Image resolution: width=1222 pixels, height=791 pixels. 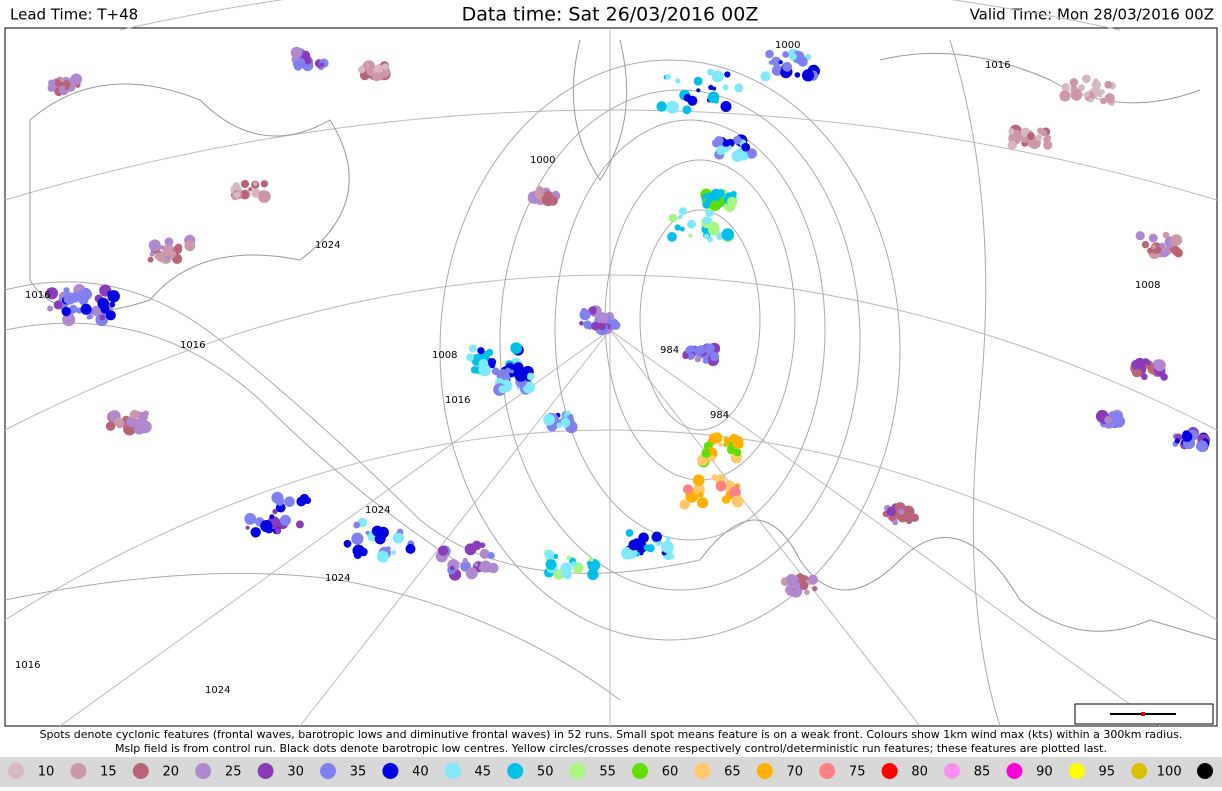 I want to click on legend: 10 15 20 25 30 35 40 45 50 55 60 65 70 75 80 85 90 95 100, so click(x=595, y=771).